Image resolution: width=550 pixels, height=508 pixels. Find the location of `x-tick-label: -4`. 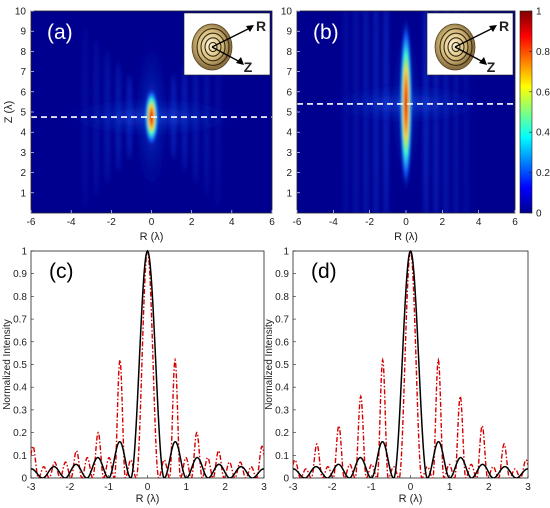

x-tick-label: -4 is located at coordinates (333, 222).